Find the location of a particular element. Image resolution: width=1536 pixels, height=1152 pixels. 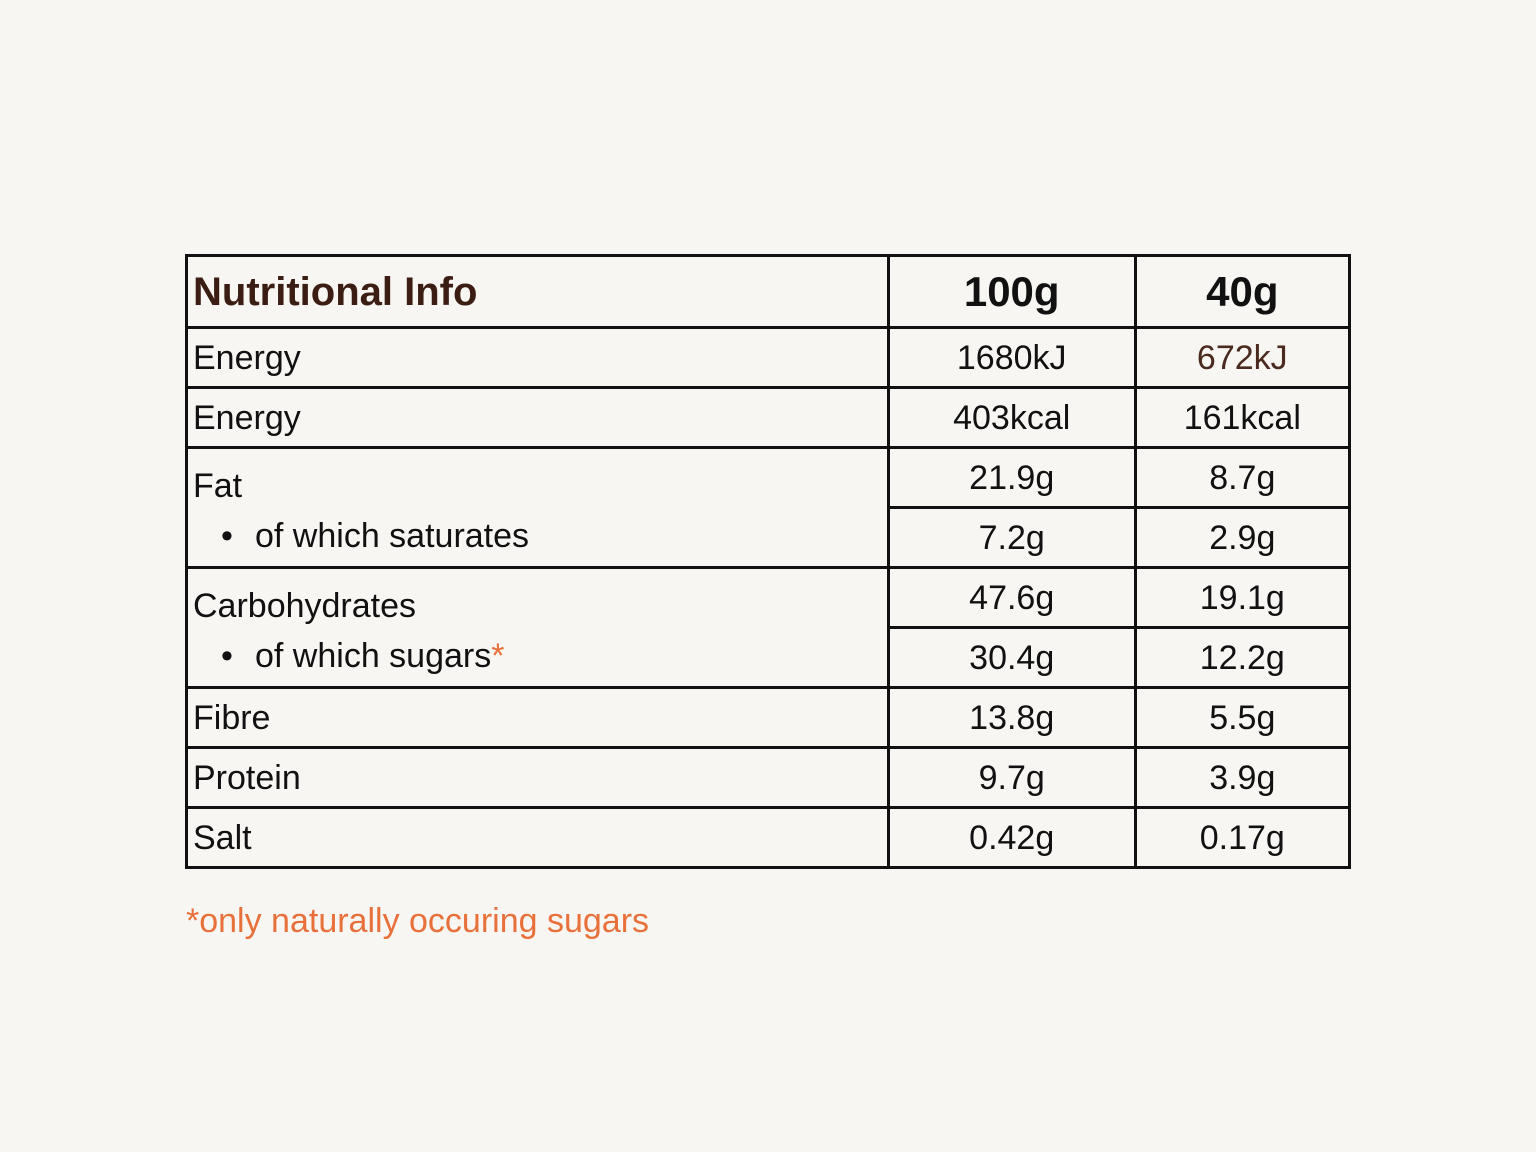

fat-group-label-cell: Fat • of which saturates is located at coordinates (537, 507).